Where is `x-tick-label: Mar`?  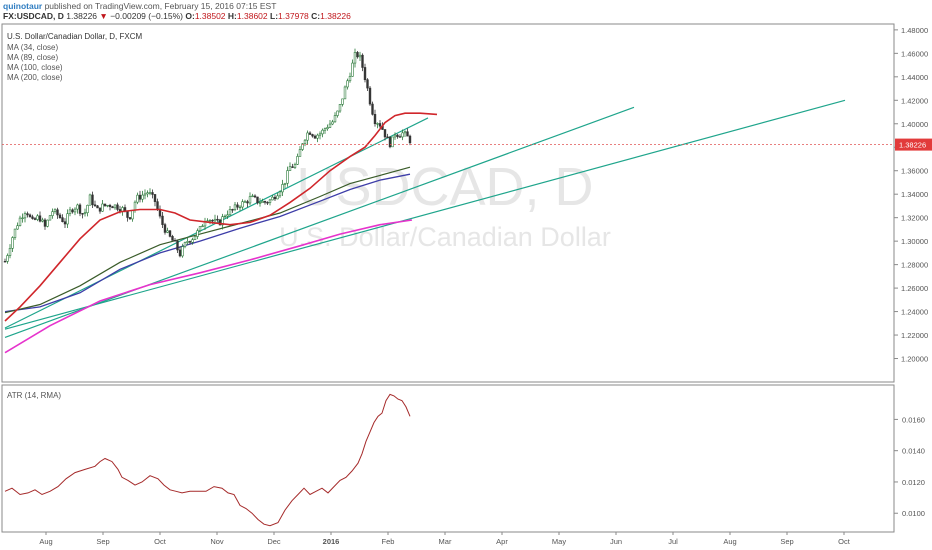
x-tick-label: Mar is located at coordinates (445, 541).